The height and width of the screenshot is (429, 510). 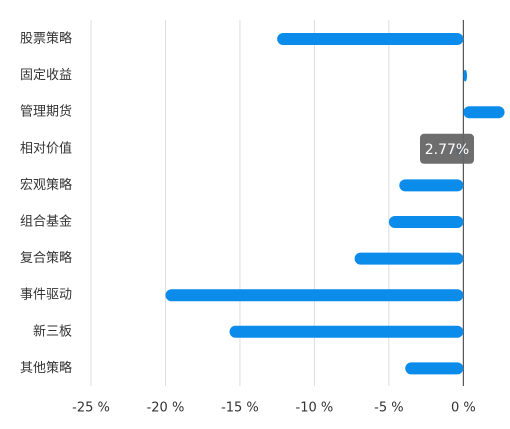 I want to click on tooltip-text: 2.77%, so click(x=447, y=150).